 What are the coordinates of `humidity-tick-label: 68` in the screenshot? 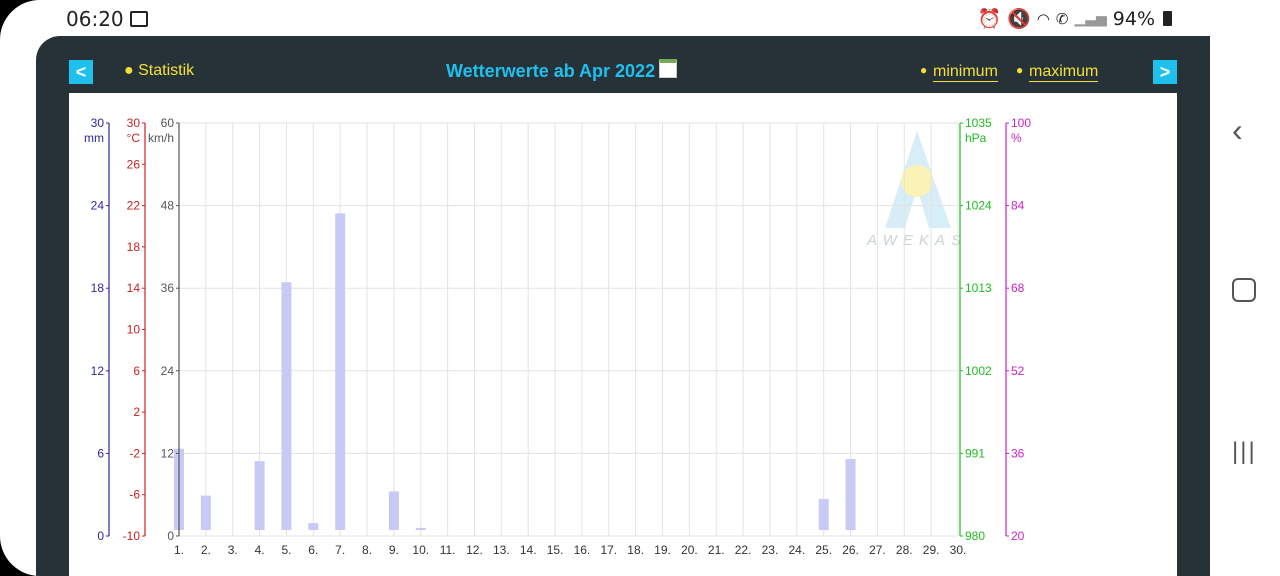 It's located at (1018, 288).